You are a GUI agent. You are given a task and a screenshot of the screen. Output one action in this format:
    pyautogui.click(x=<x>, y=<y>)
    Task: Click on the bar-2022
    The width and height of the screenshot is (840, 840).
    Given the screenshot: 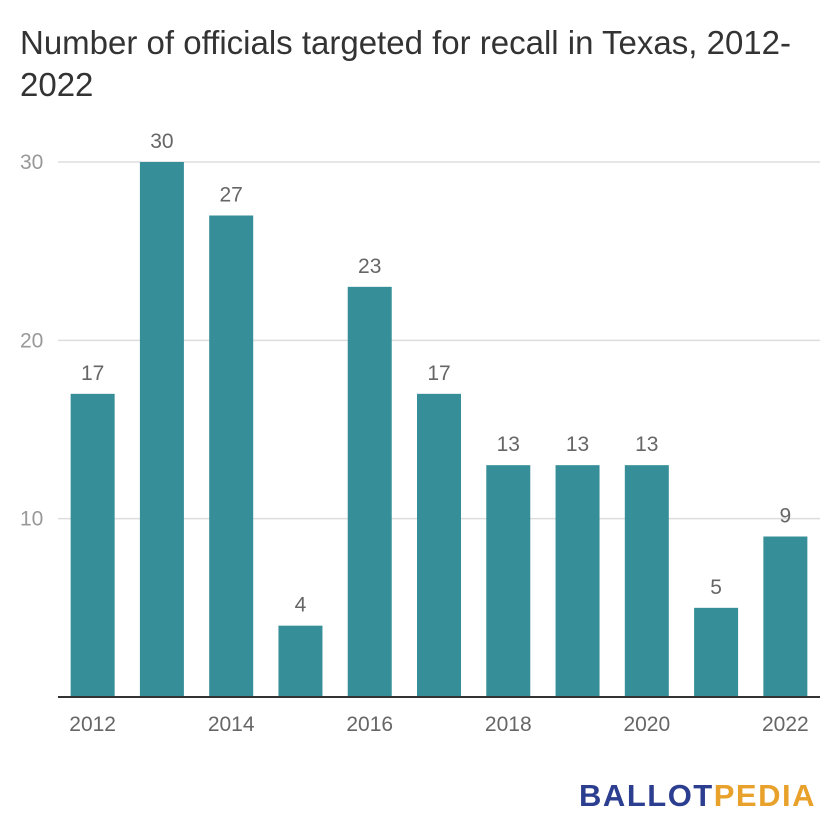 What is the action you would take?
    pyautogui.click(x=785, y=616)
    